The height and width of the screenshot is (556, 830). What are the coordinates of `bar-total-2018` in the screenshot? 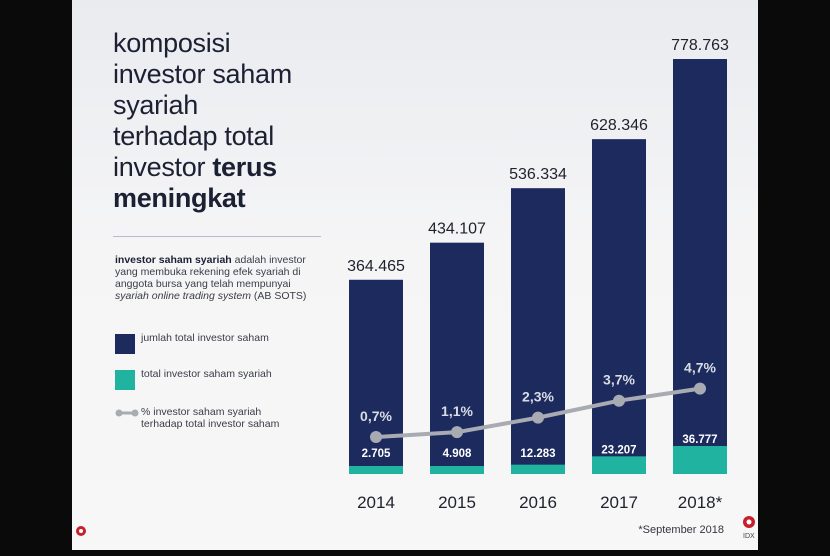 It's located at (700, 266).